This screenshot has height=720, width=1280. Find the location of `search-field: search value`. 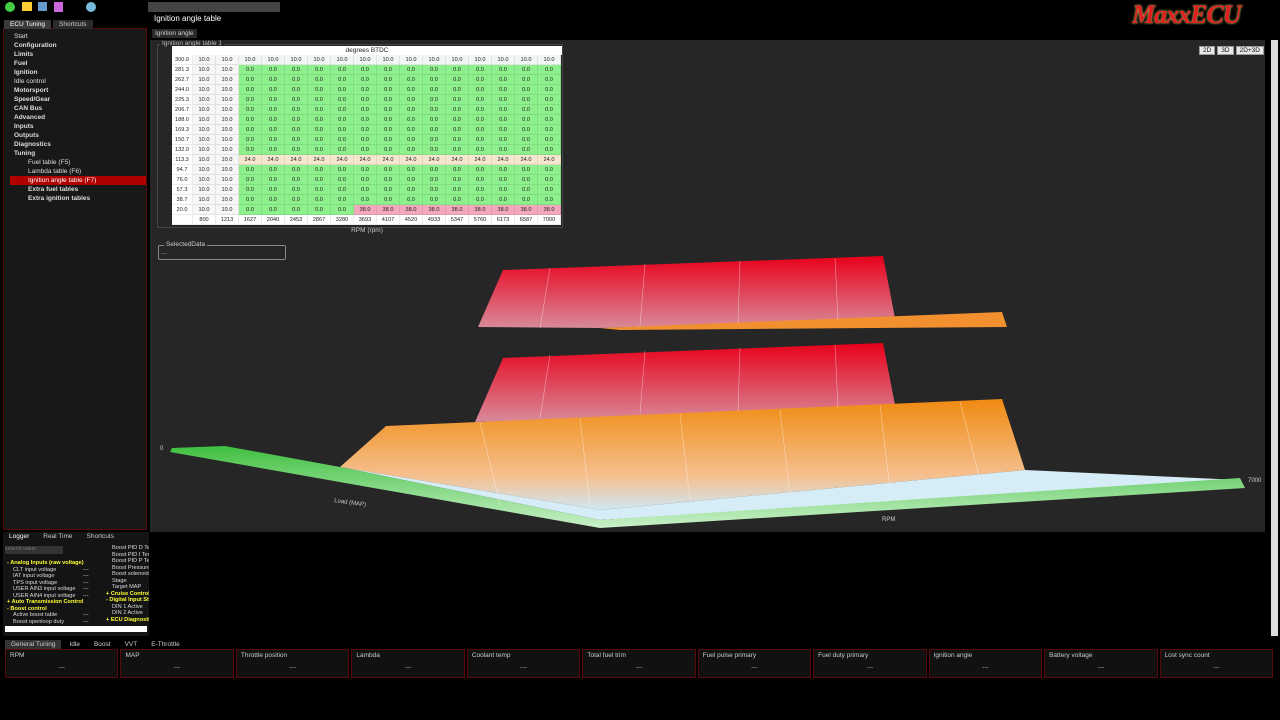

search-field: search value is located at coordinates (34, 550).